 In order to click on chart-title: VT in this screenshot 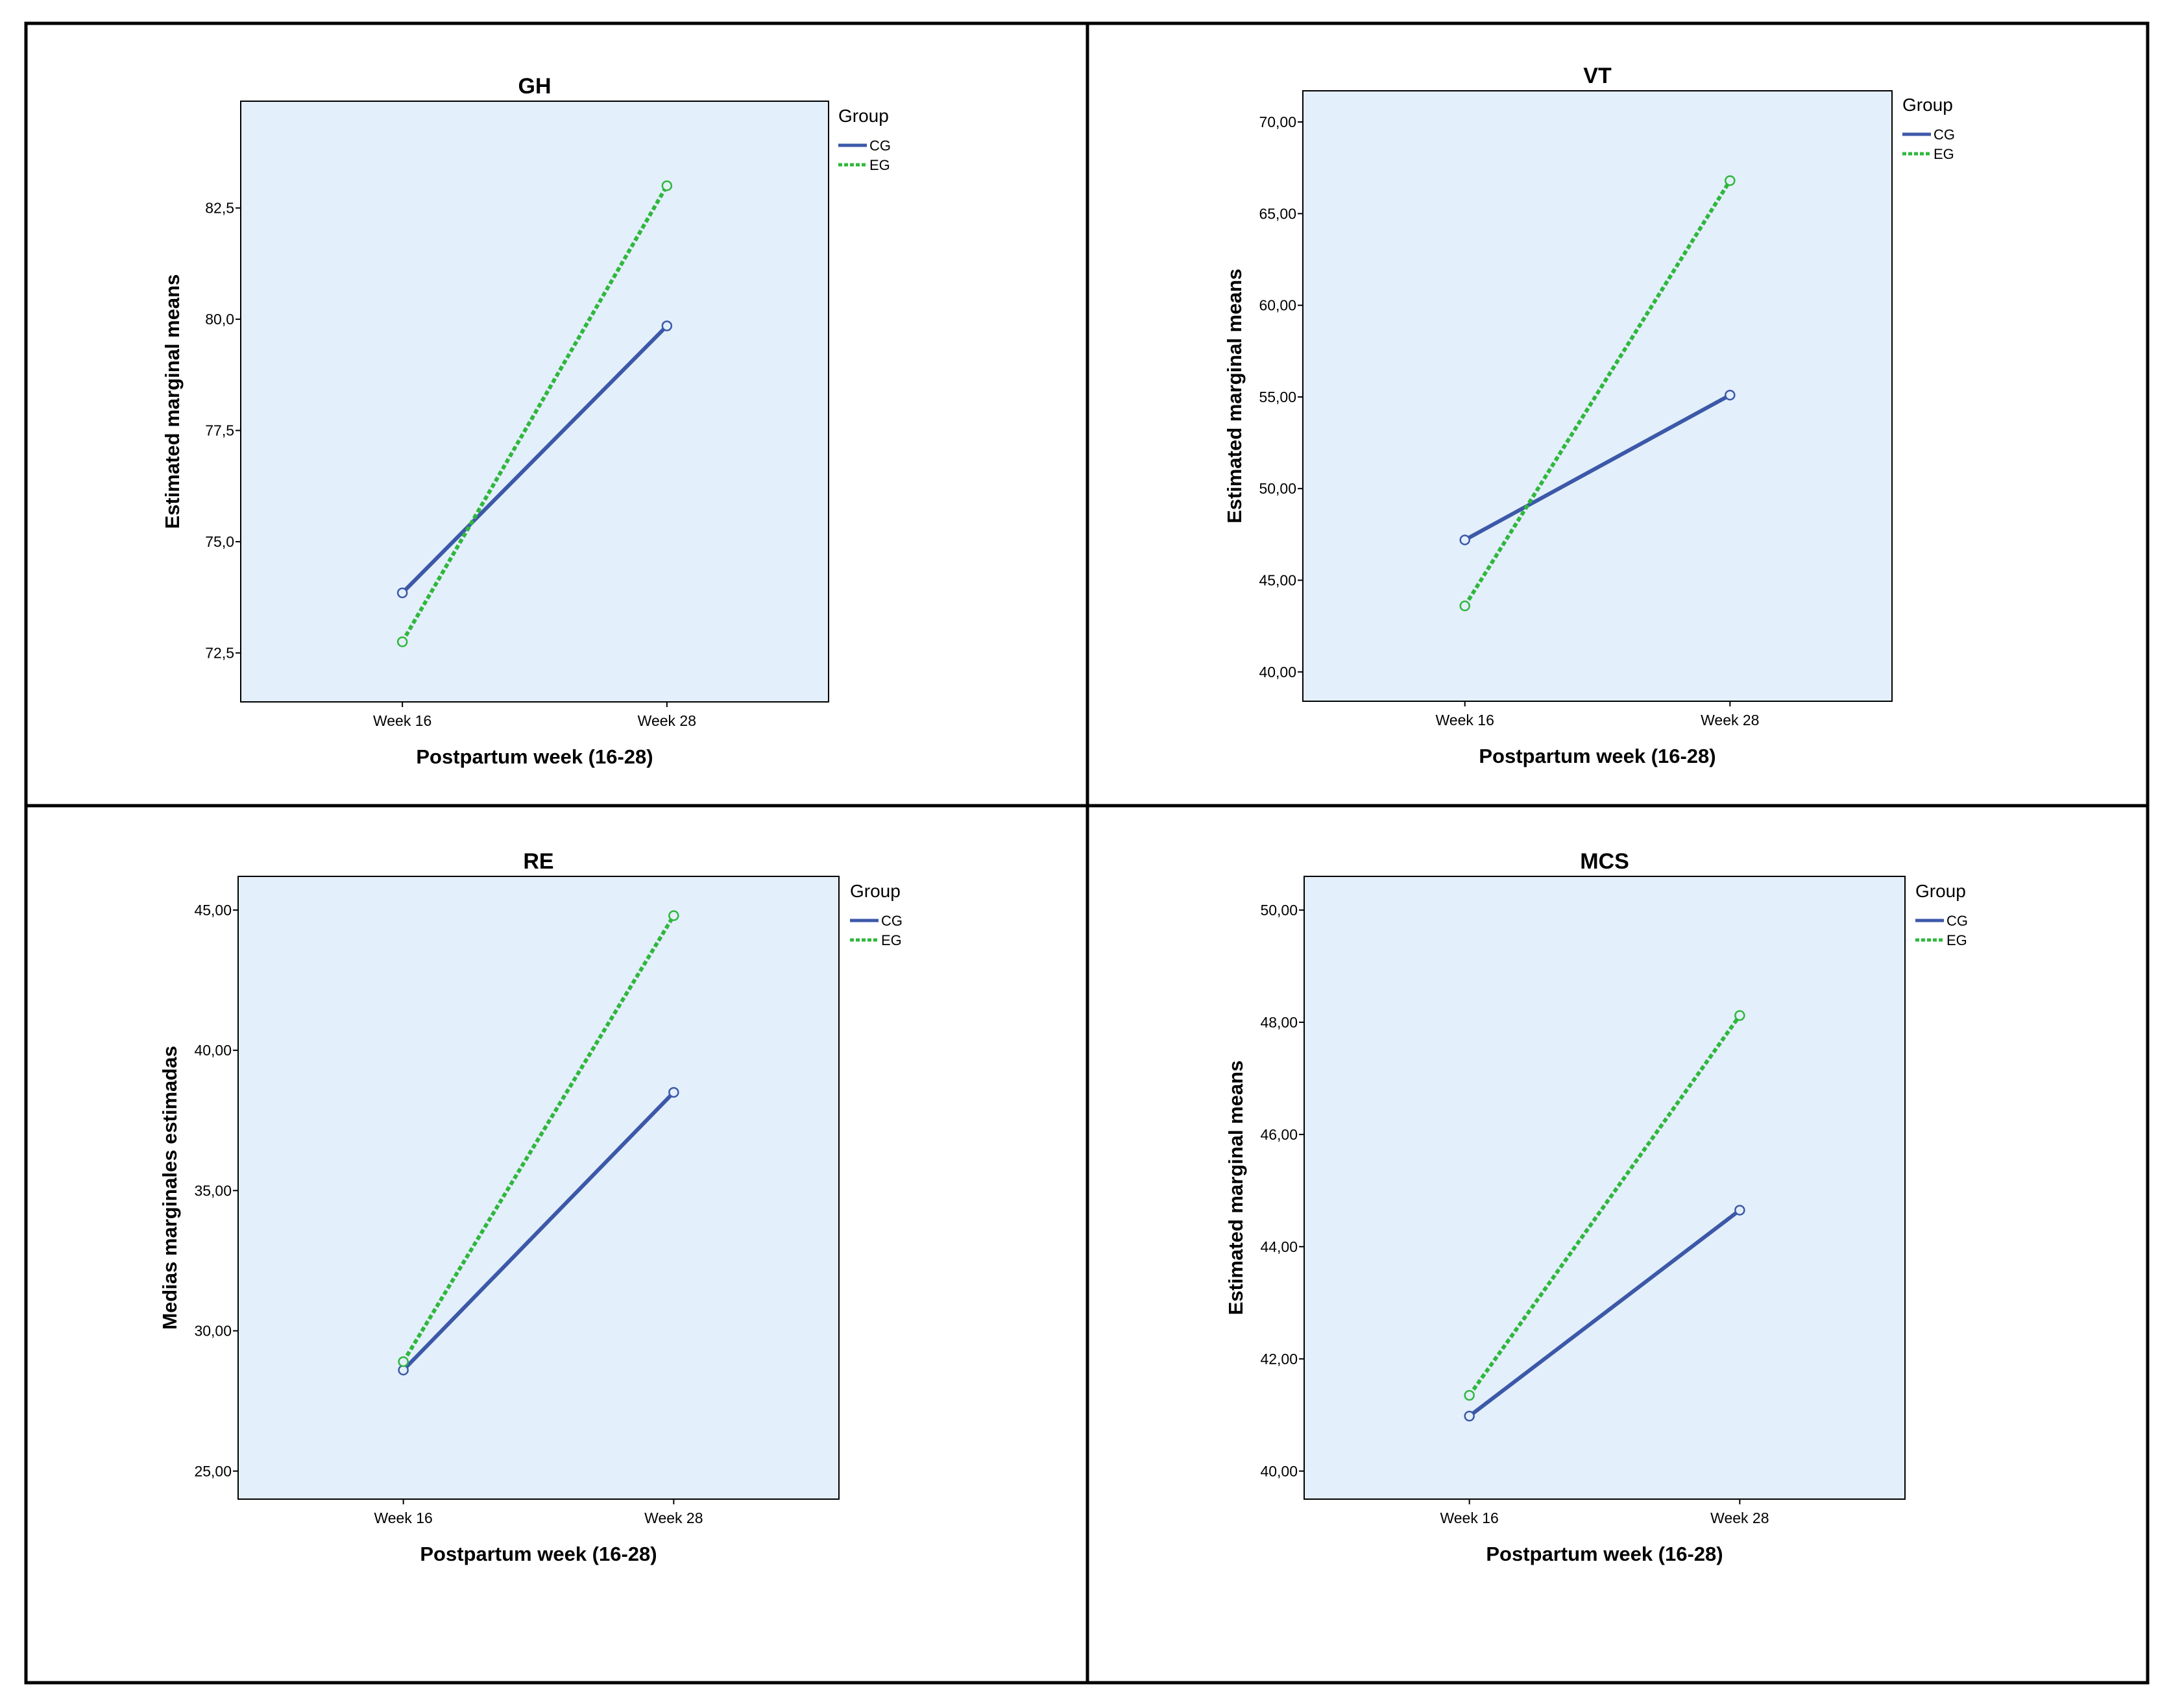, I will do `click(1597, 76)`.